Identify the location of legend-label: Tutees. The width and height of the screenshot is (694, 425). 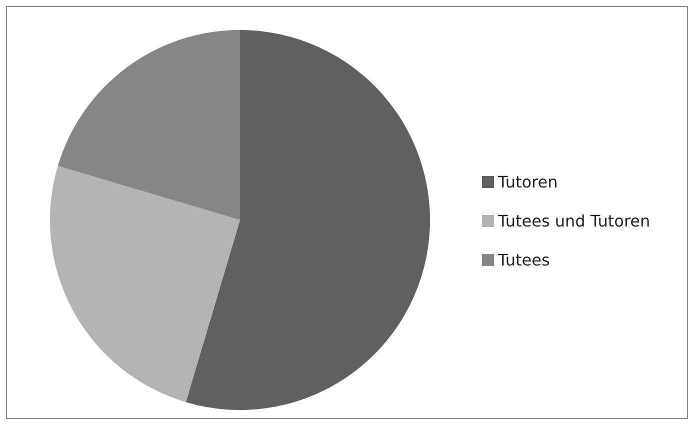
(523, 260).